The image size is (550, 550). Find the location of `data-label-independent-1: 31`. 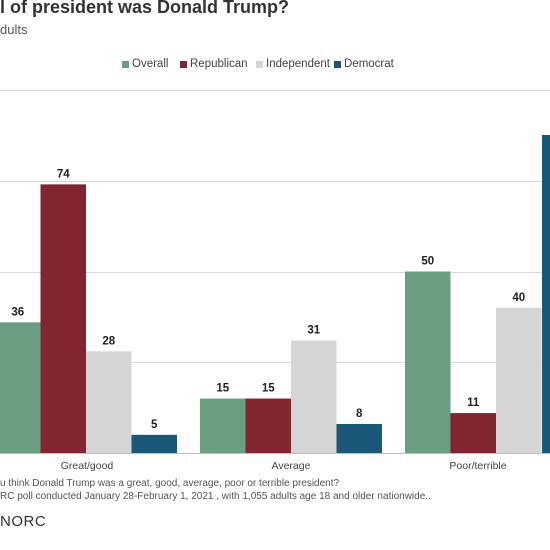

data-label-independent-1: 31 is located at coordinates (313, 330).